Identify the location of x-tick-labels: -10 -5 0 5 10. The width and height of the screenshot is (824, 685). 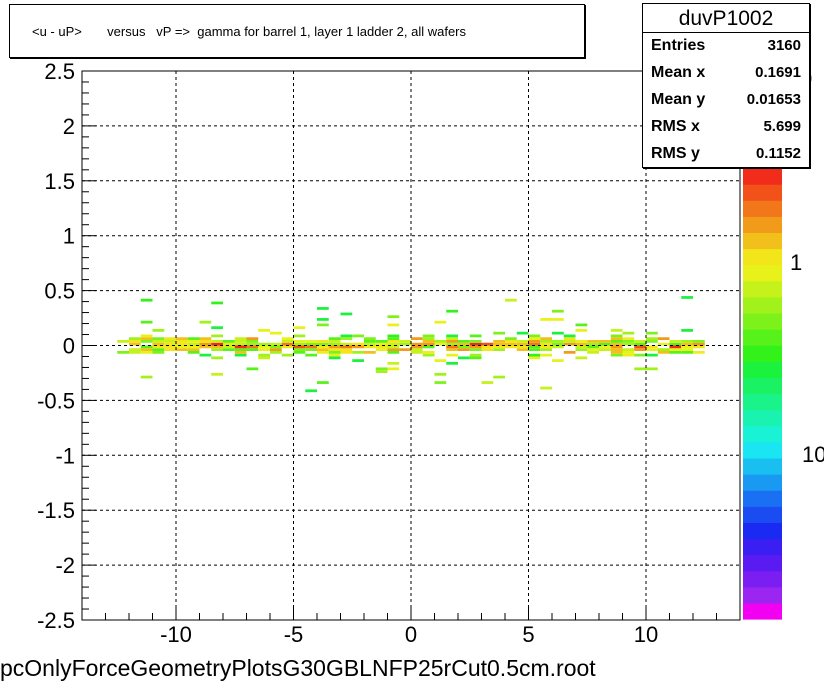
(409, 634).